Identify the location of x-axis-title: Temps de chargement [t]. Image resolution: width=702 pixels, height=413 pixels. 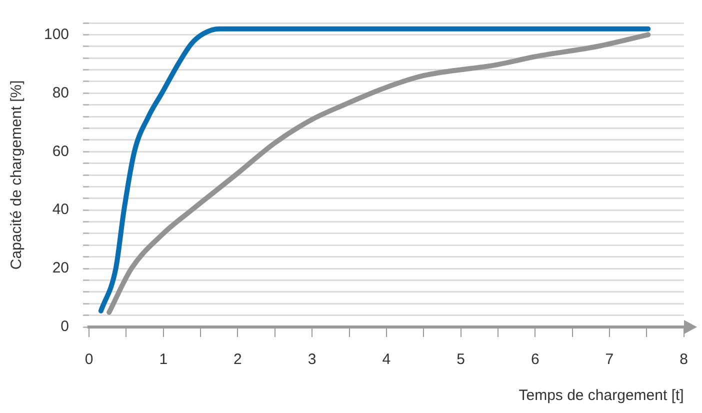
(601, 395).